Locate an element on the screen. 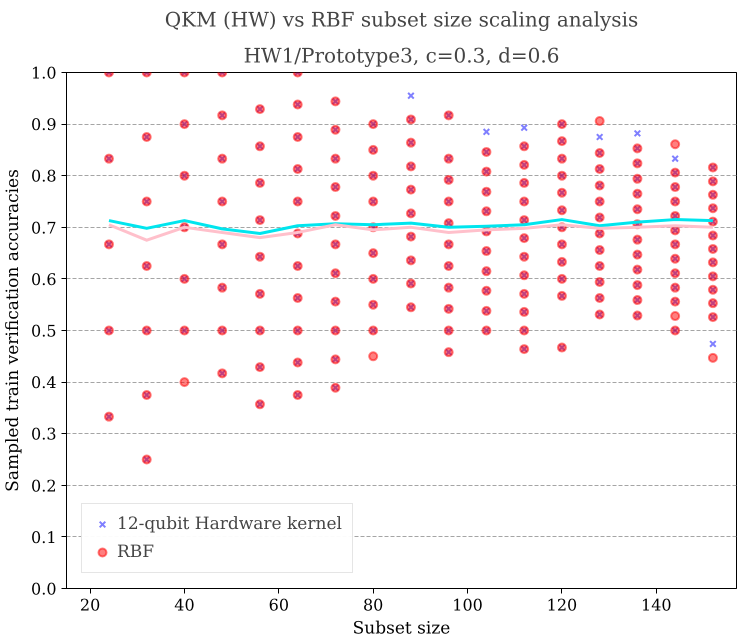 This screenshot has height=641, width=746. x-tick-label: 140 is located at coordinates (656, 605).